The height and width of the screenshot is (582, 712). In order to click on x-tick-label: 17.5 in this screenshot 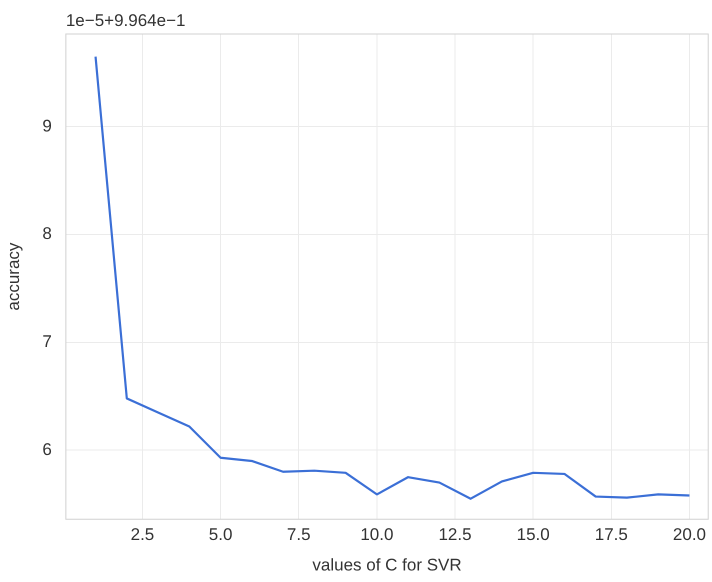, I will do `click(611, 534)`.